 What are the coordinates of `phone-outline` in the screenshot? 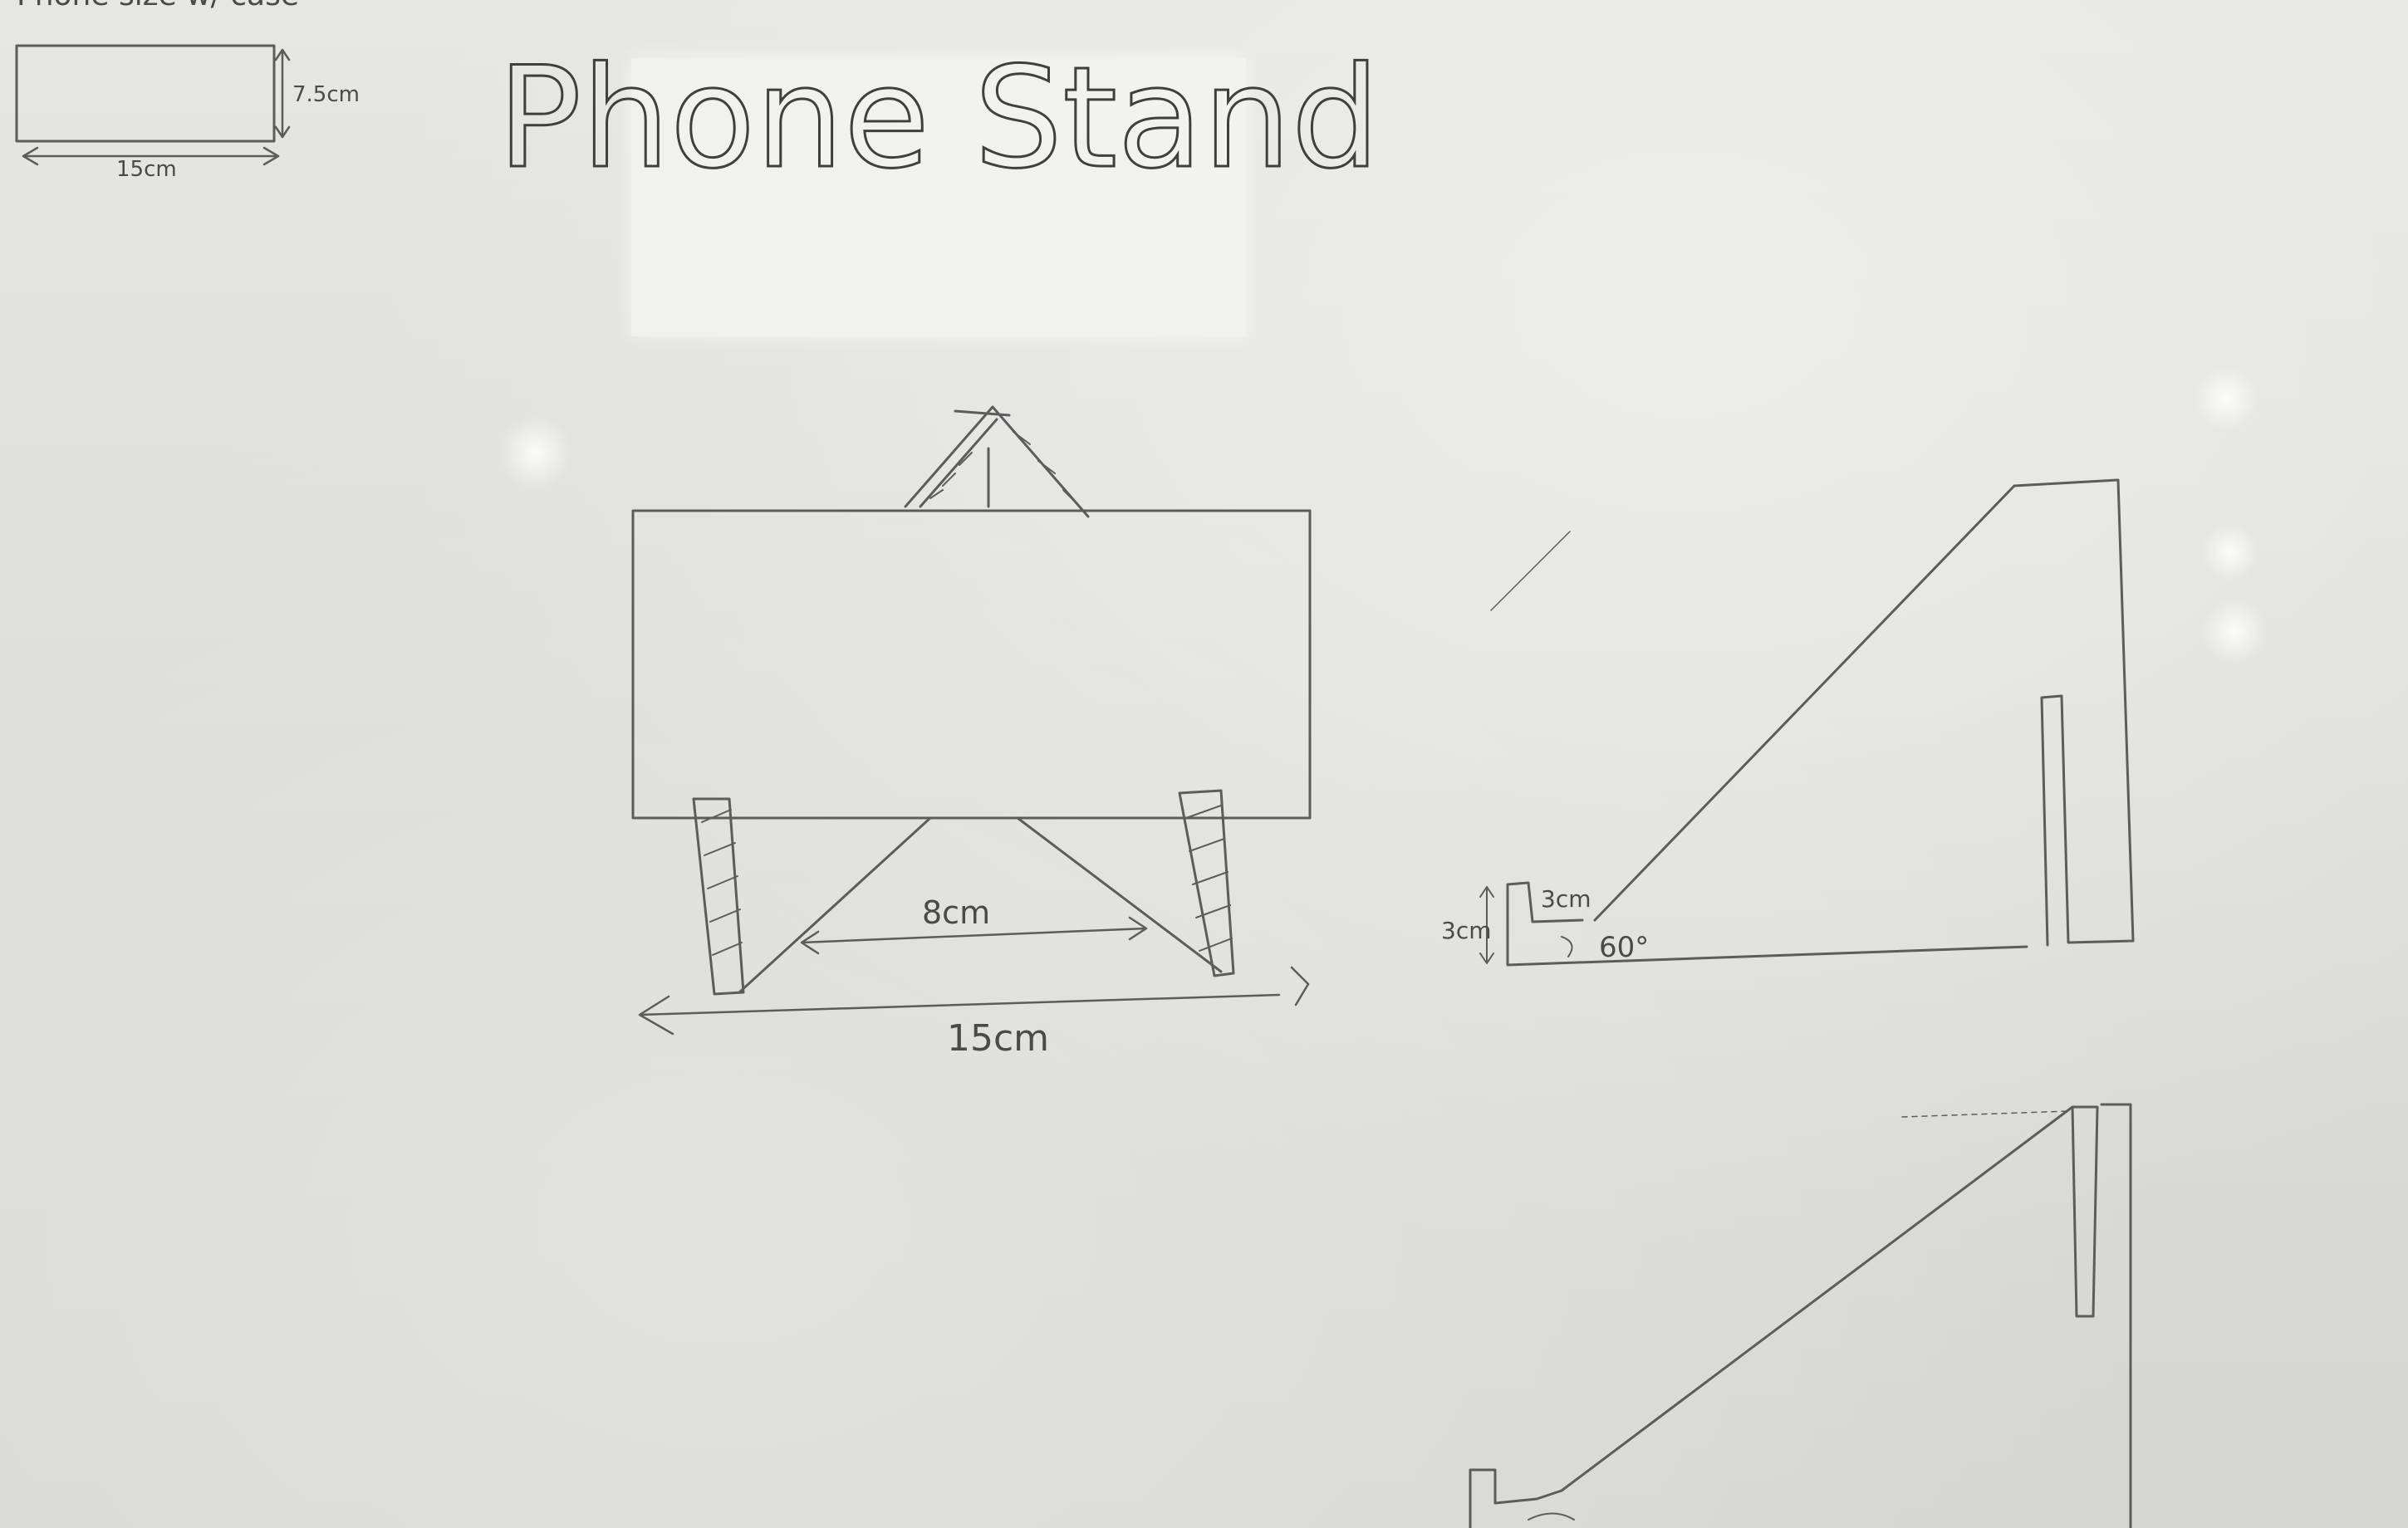 It's located at (145, 93).